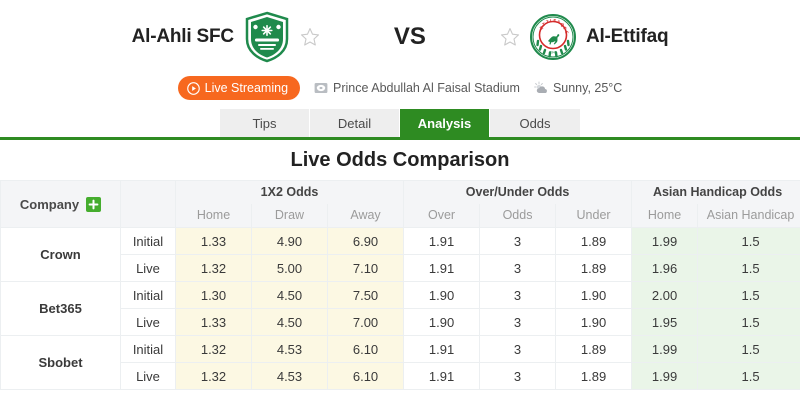 This screenshot has height=400, width=800. I want to click on away-team-favorite-star-icon, so click(510, 37).